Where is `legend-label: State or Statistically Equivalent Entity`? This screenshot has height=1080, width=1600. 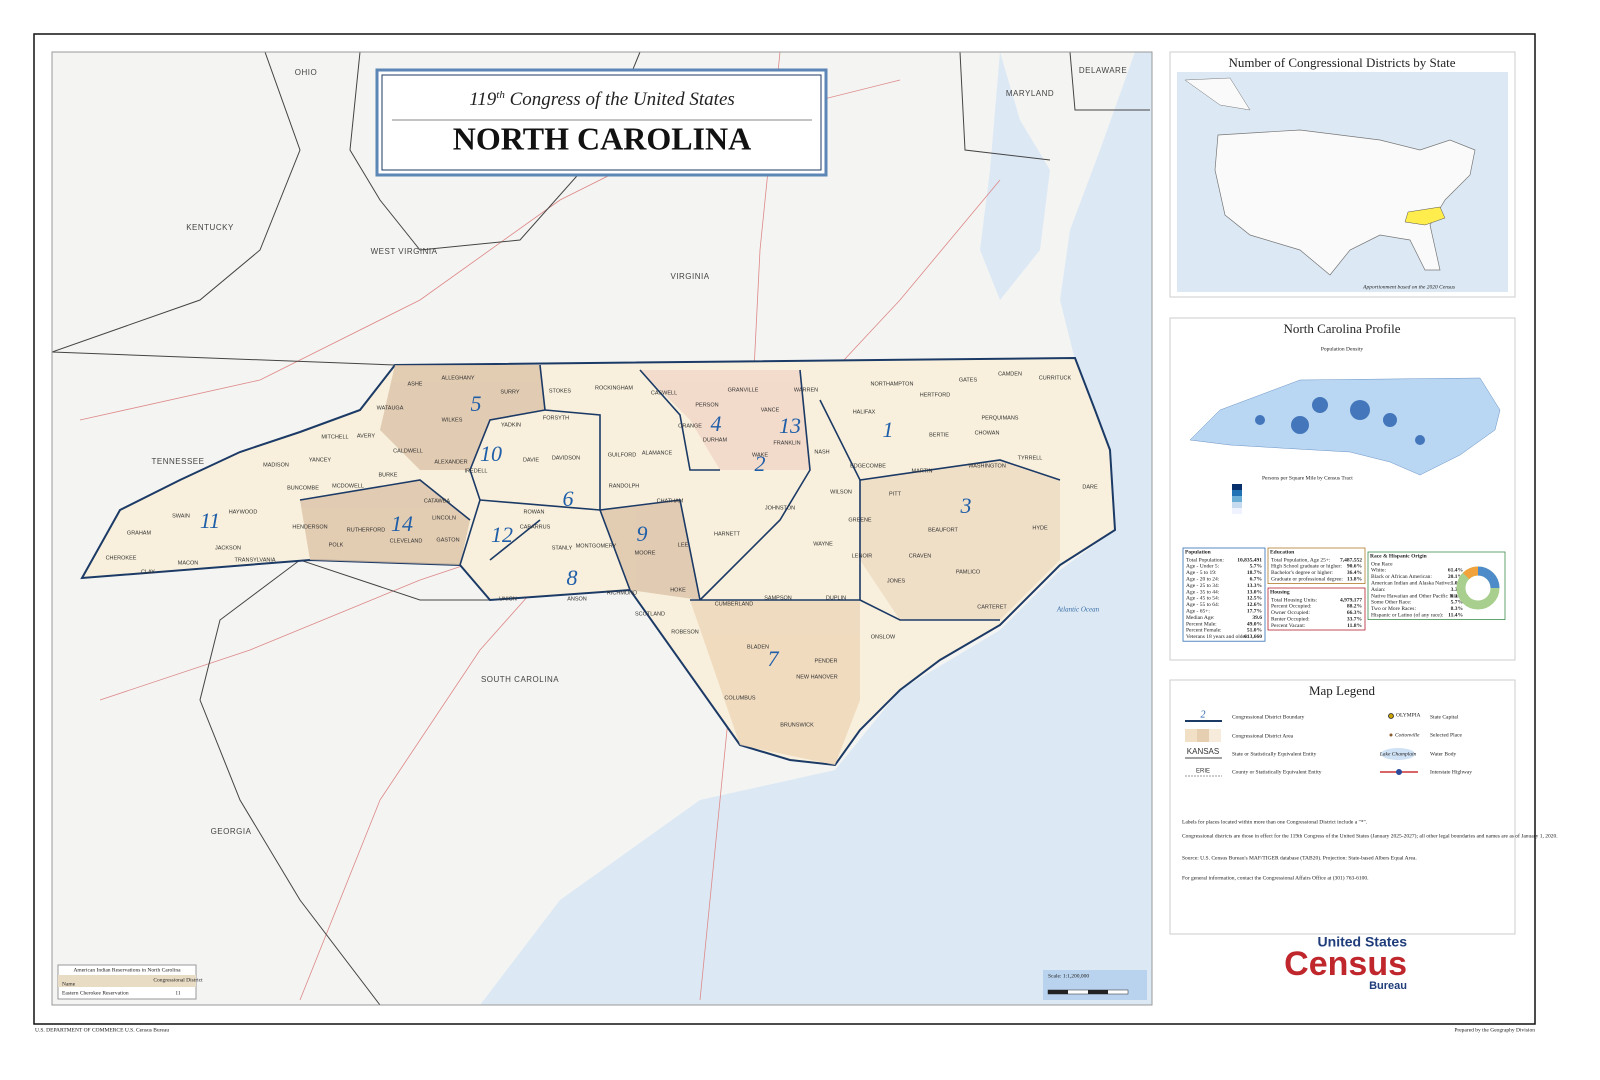
legend-label: State or Statistically Equivalent Entity is located at coordinates (1274, 754).